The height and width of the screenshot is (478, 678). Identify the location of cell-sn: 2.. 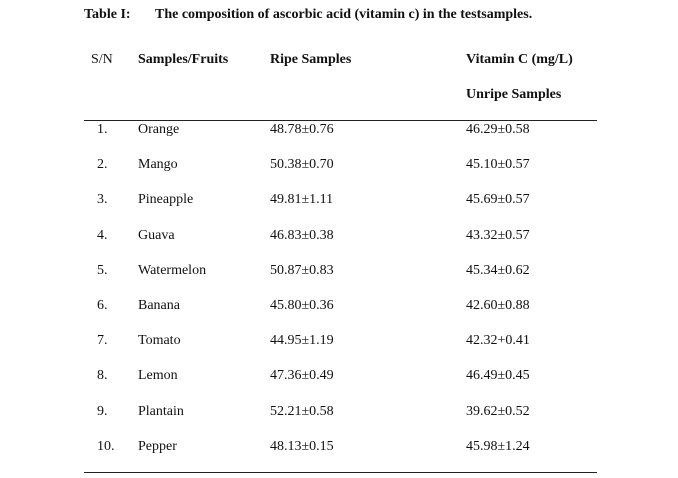
(102, 165).